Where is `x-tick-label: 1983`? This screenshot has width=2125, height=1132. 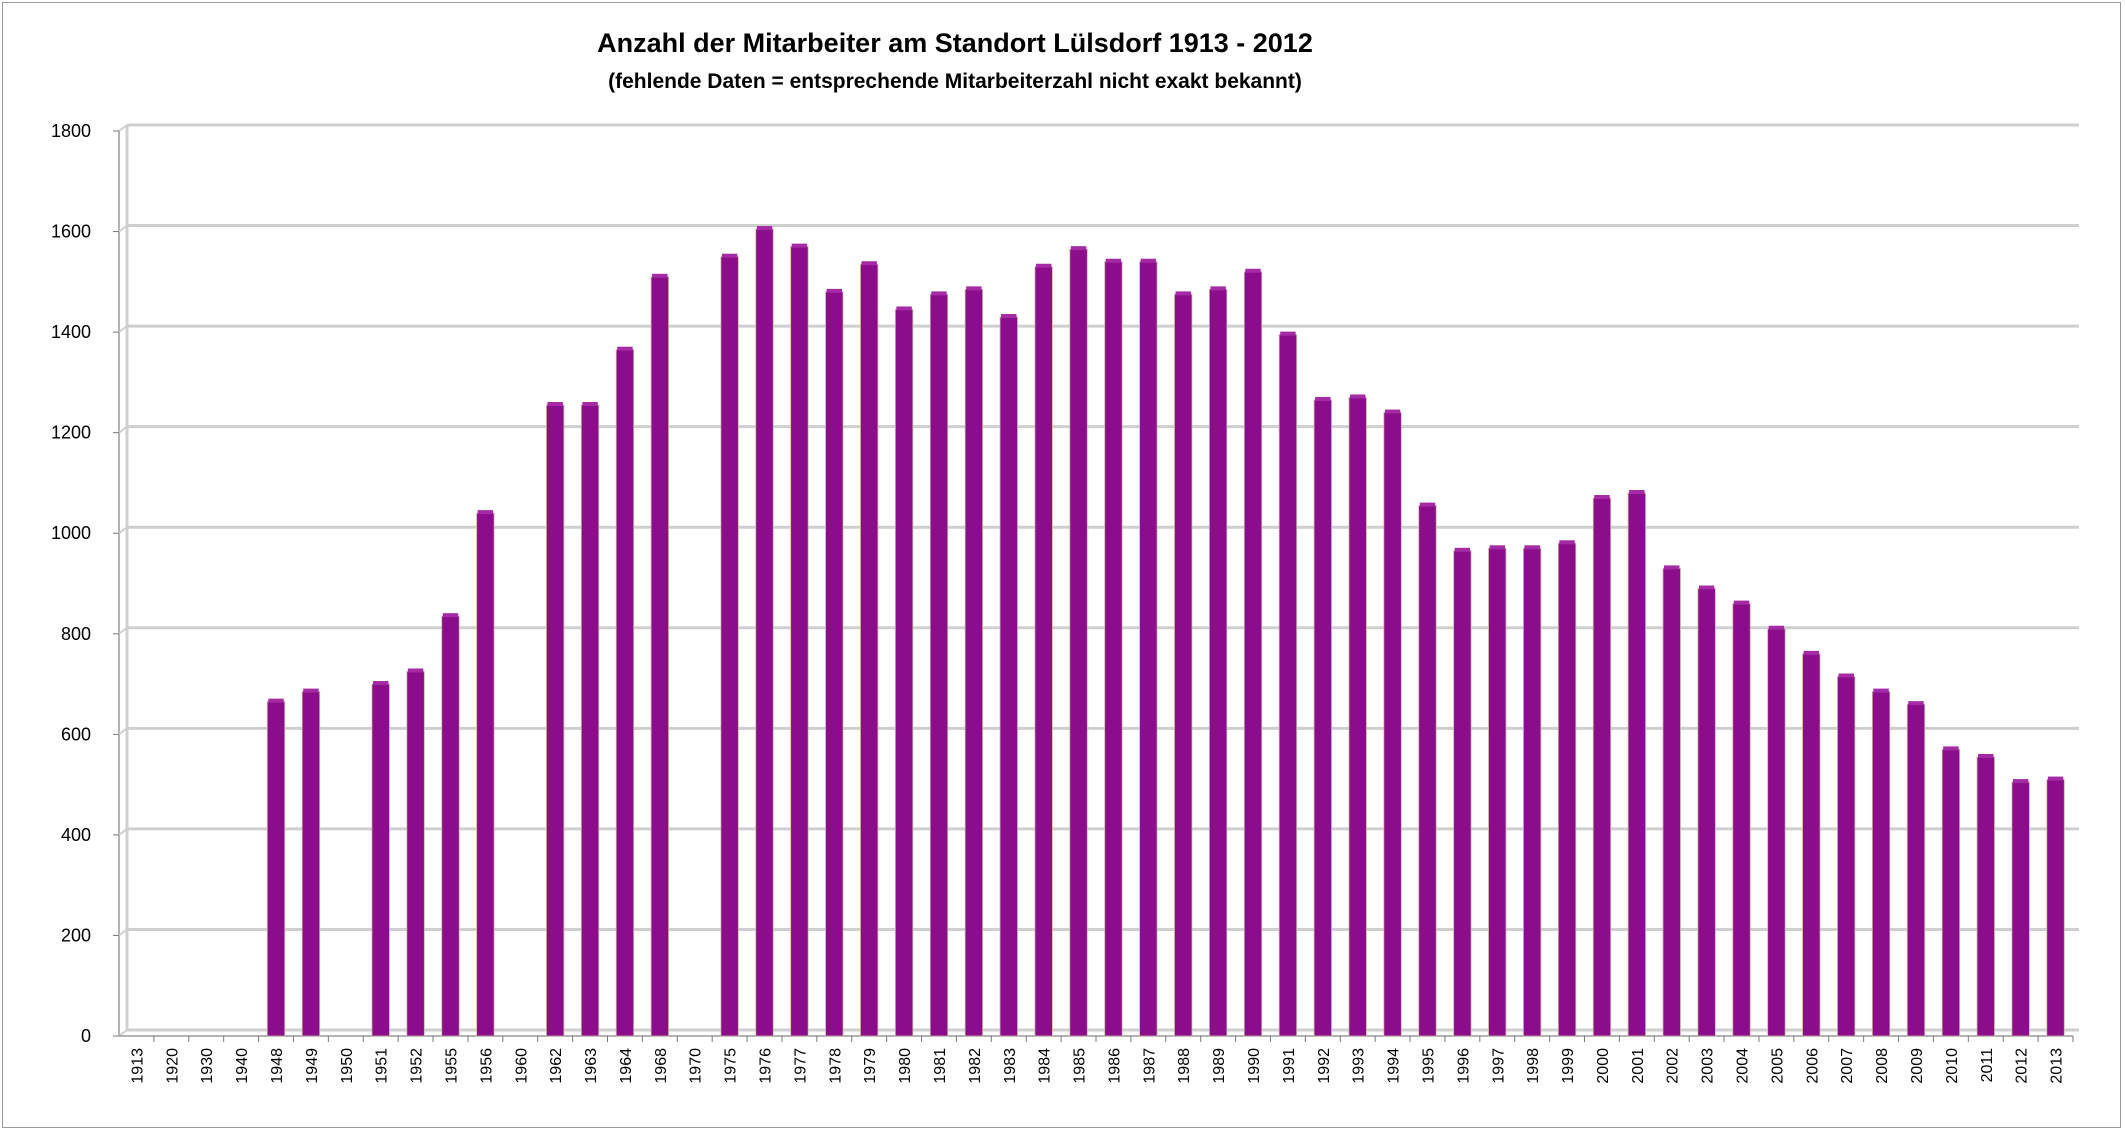
x-tick-label: 1983 is located at coordinates (1010, 1066).